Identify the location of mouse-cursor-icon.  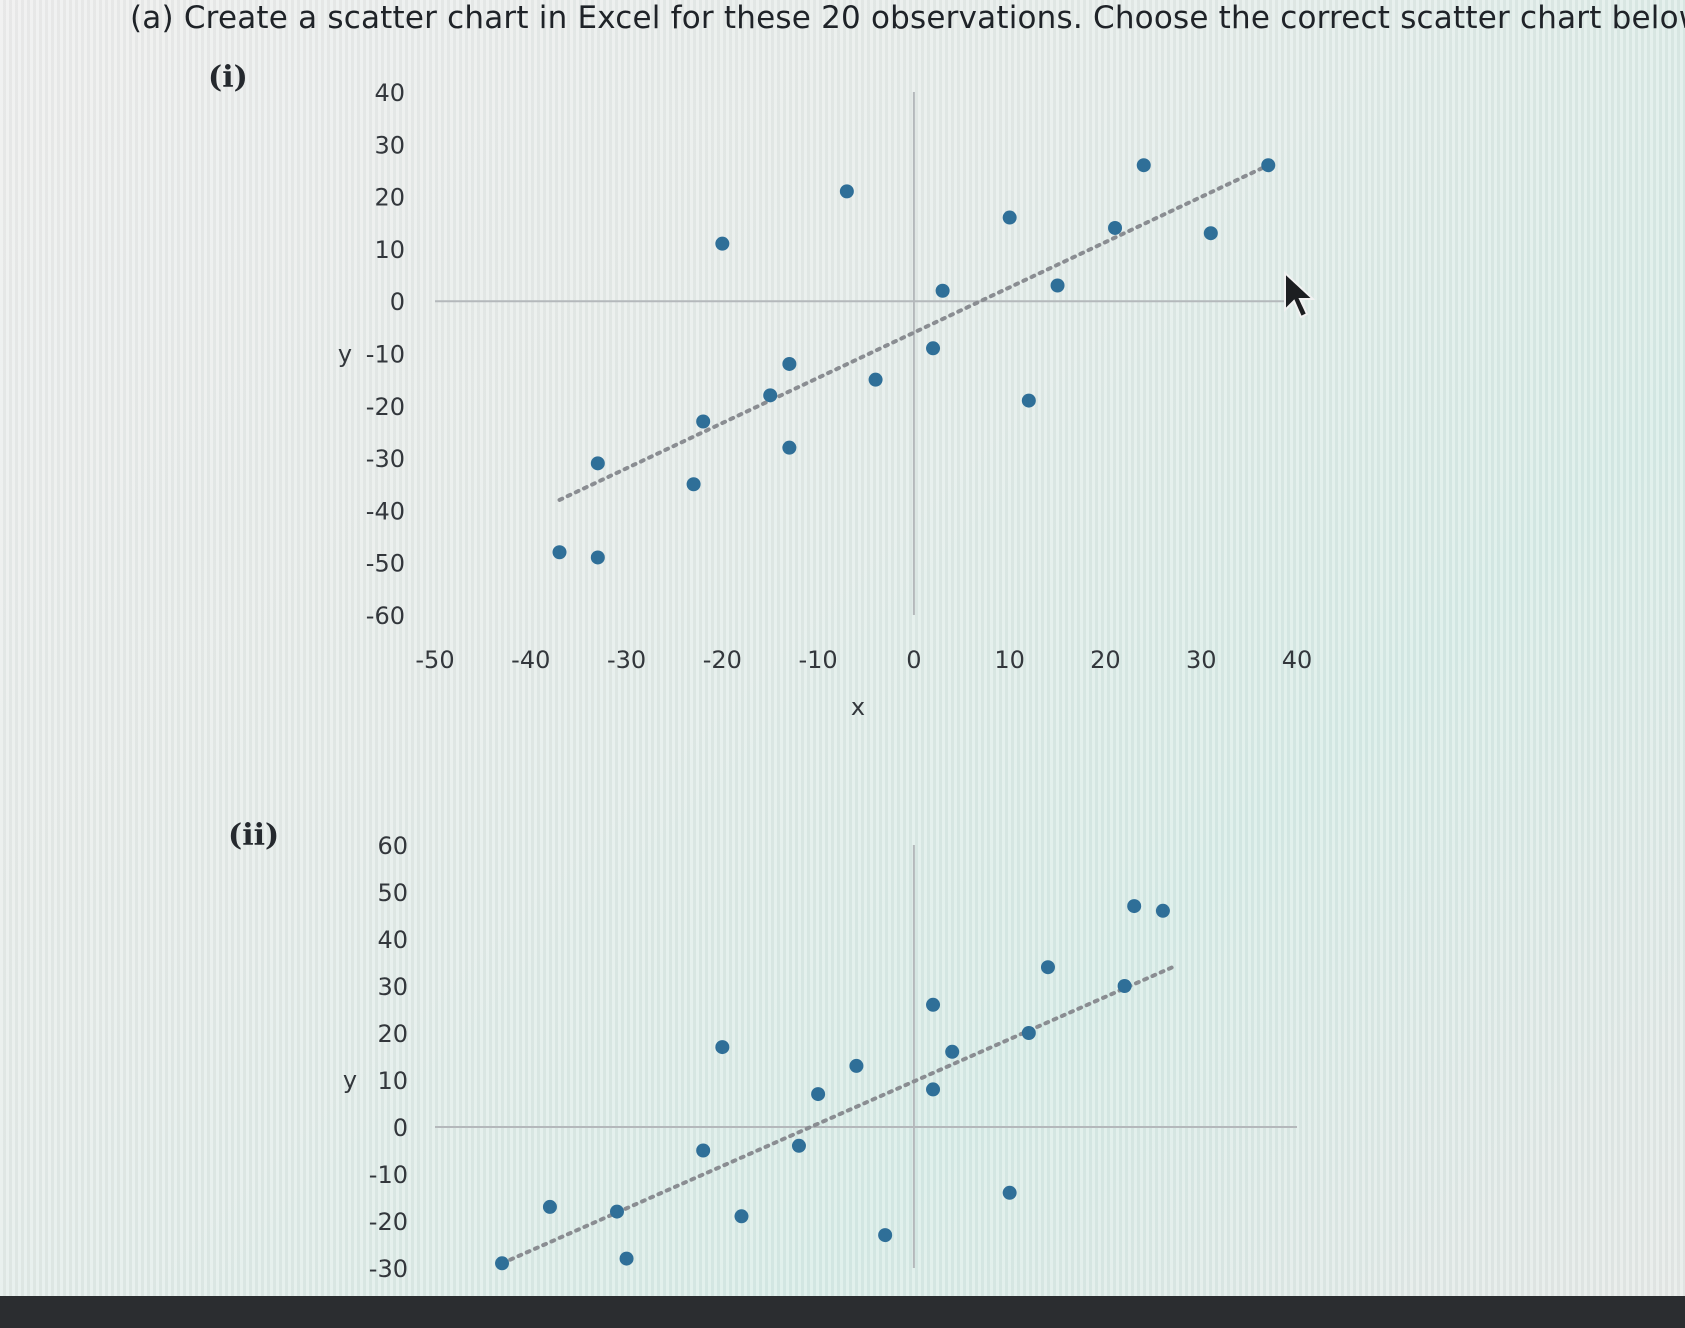
(1302, 300).